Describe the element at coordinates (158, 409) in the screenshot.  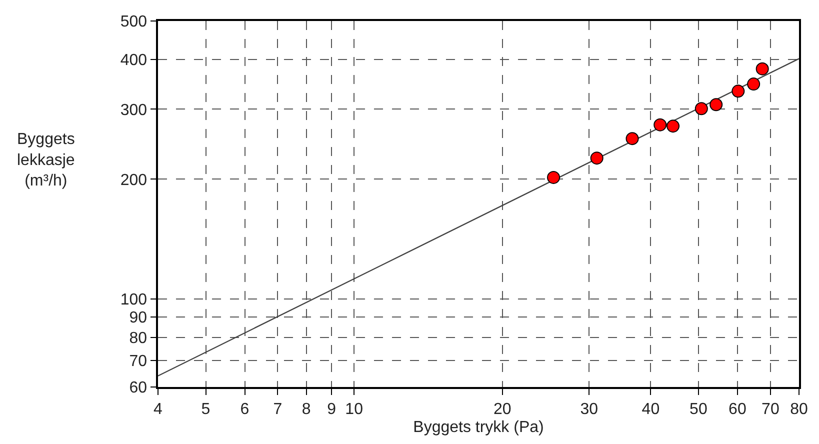
I see `x-tick-label: 4` at that location.